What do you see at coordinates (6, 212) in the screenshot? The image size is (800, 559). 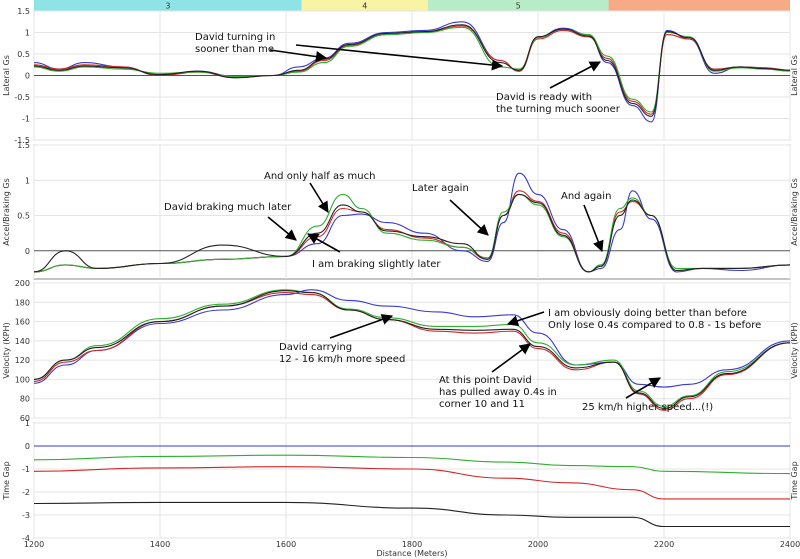 I see `y-axis-label: Accel/Braking Gs` at bounding box center [6, 212].